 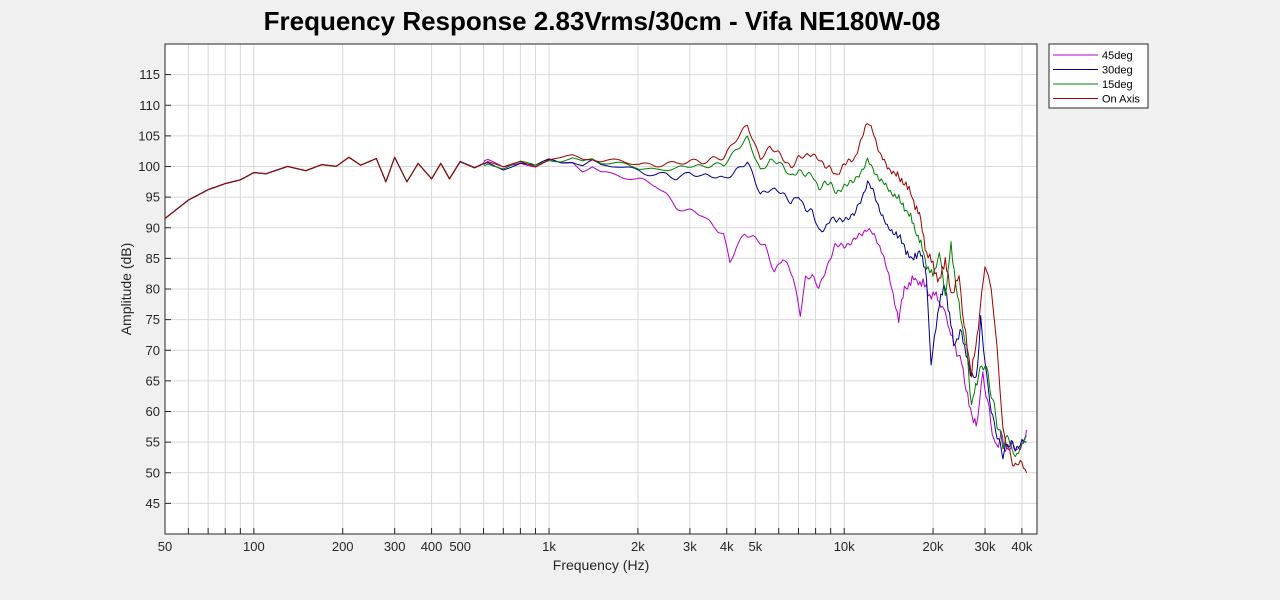 I want to click on x-tick-label: 3k, so click(x=690, y=546).